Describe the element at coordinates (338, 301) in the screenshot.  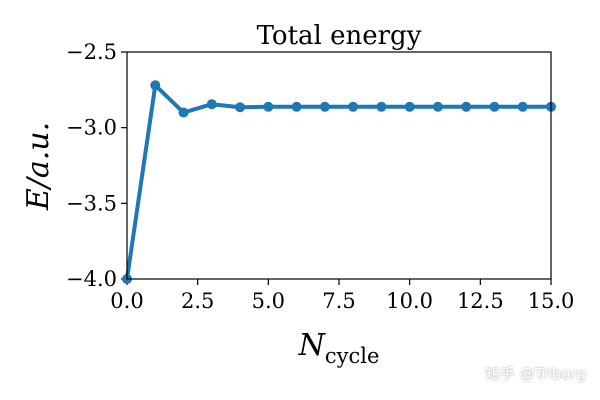
I see `x-tick-label: 7.5` at that location.